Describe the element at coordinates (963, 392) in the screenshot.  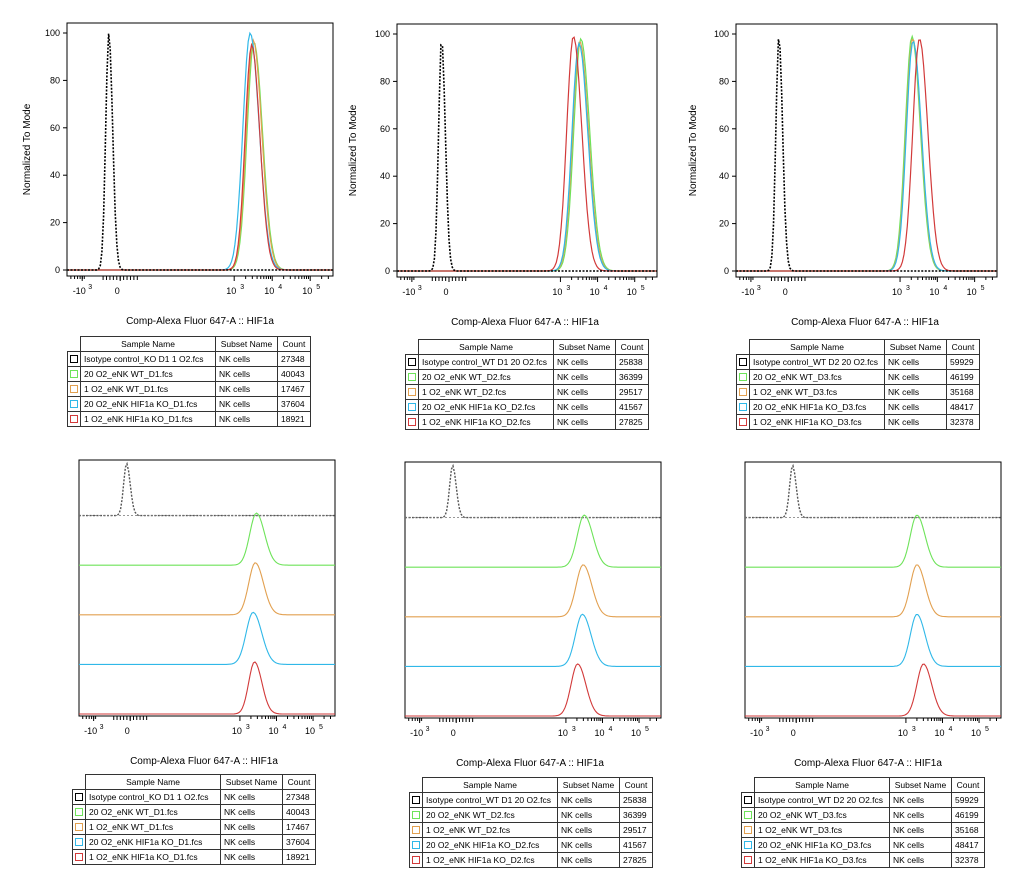
I see `legend-count: 35168` at that location.